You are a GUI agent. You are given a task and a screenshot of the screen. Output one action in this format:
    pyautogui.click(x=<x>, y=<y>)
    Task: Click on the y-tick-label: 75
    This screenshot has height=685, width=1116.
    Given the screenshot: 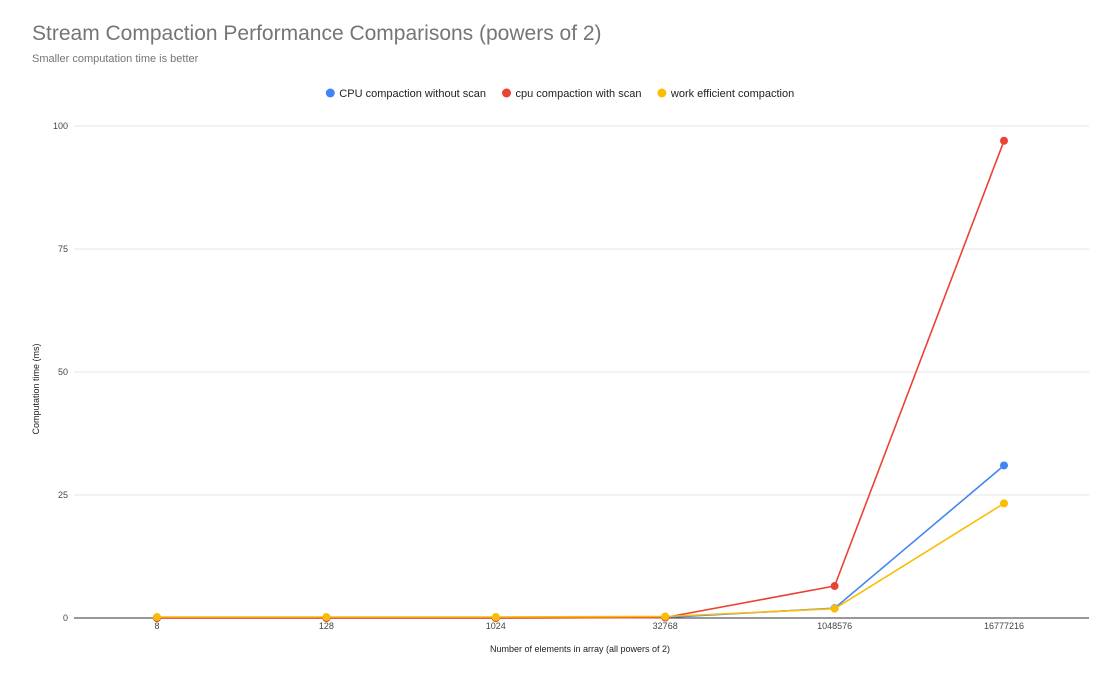 What is the action you would take?
    pyautogui.click(x=63, y=249)
    